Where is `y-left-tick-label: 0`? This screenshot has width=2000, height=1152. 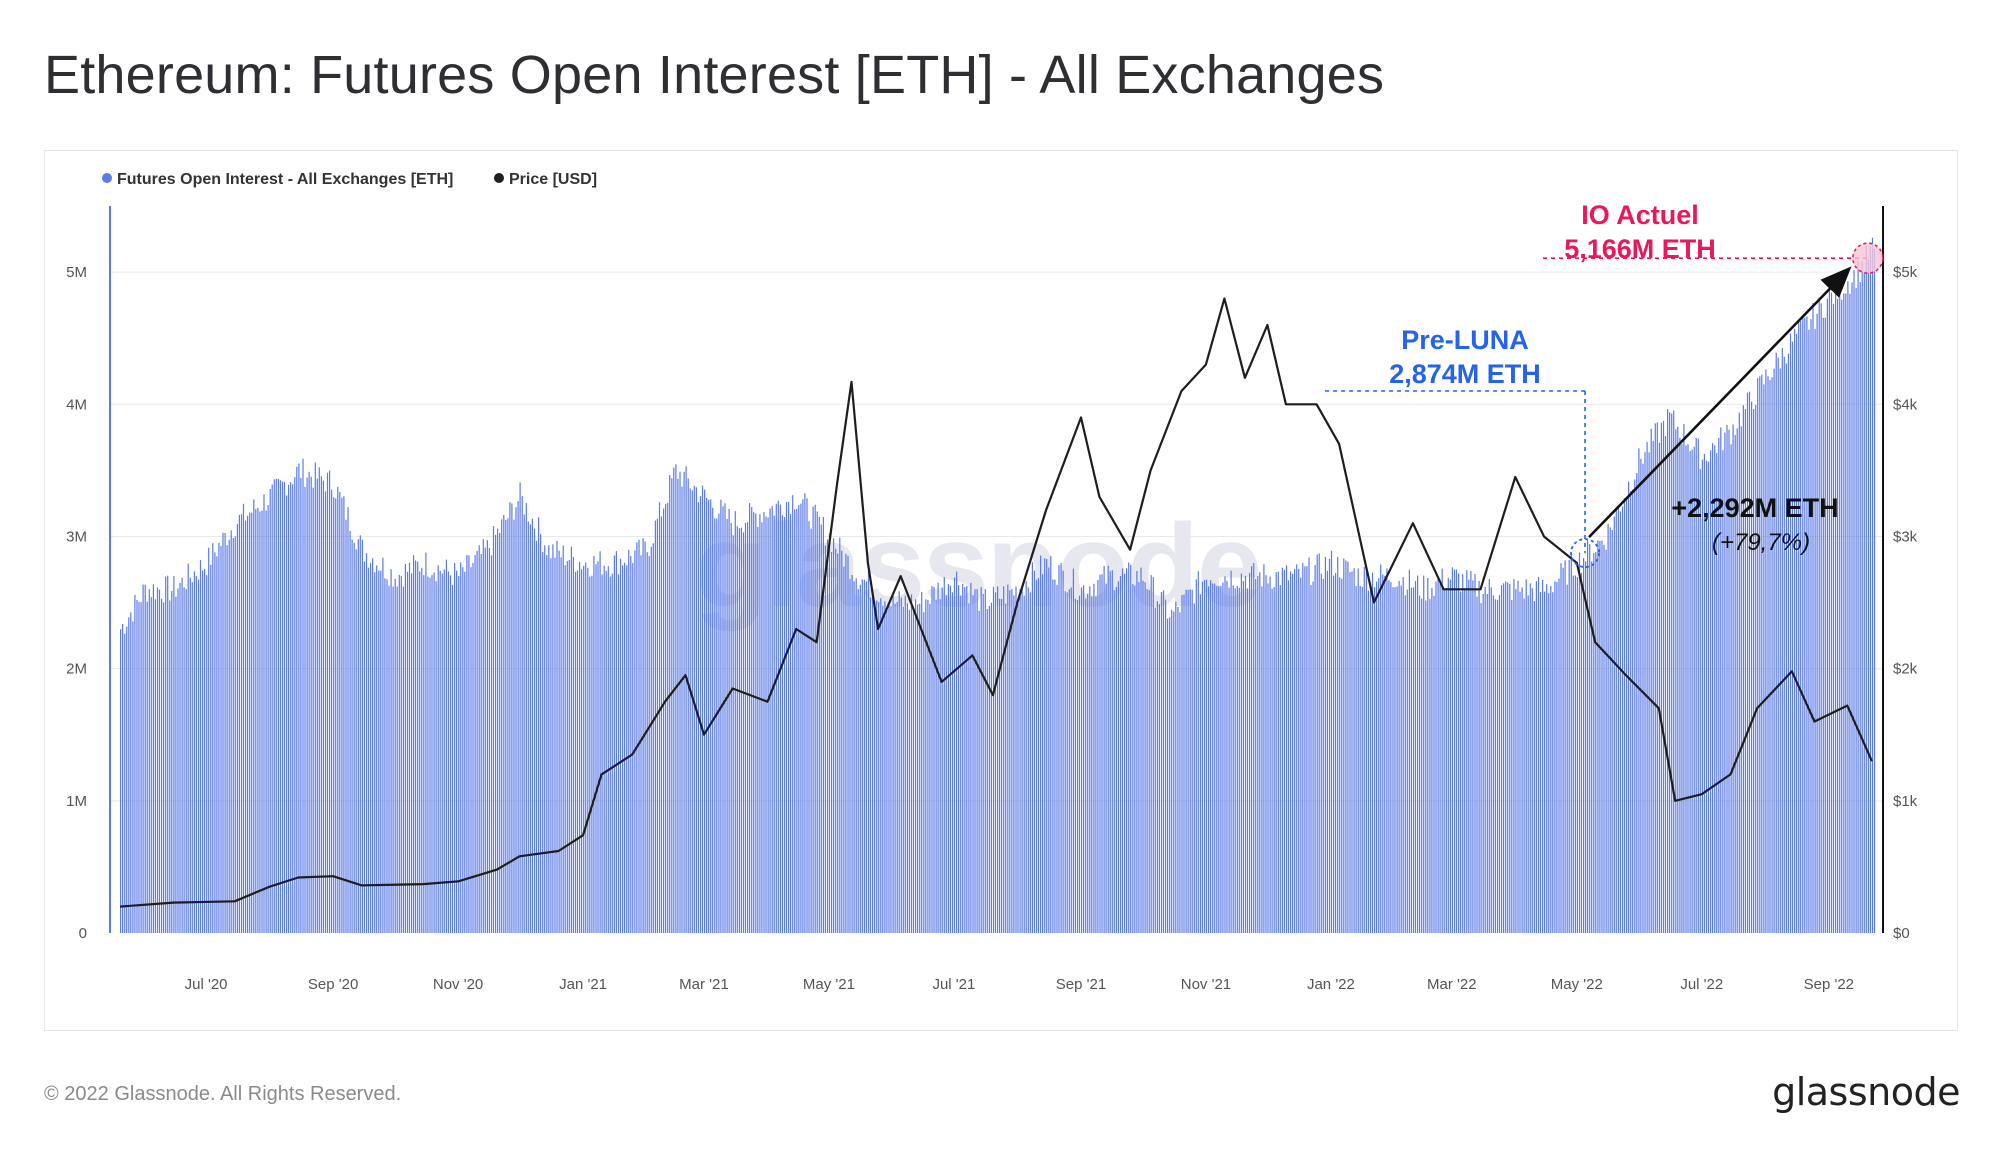
y-left-tick-label: 0 is located at coordinates (83, 933).